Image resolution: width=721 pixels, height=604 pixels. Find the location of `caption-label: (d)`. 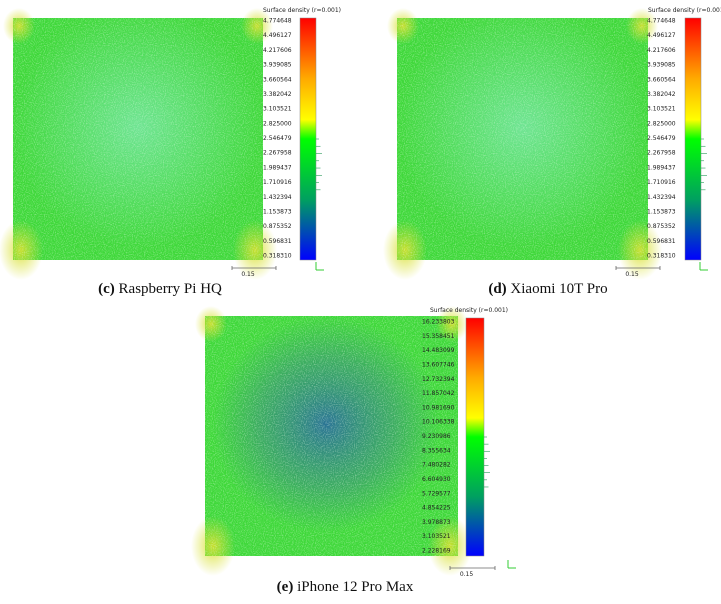

caption-label: (d) is located at coordinates (497, 289).